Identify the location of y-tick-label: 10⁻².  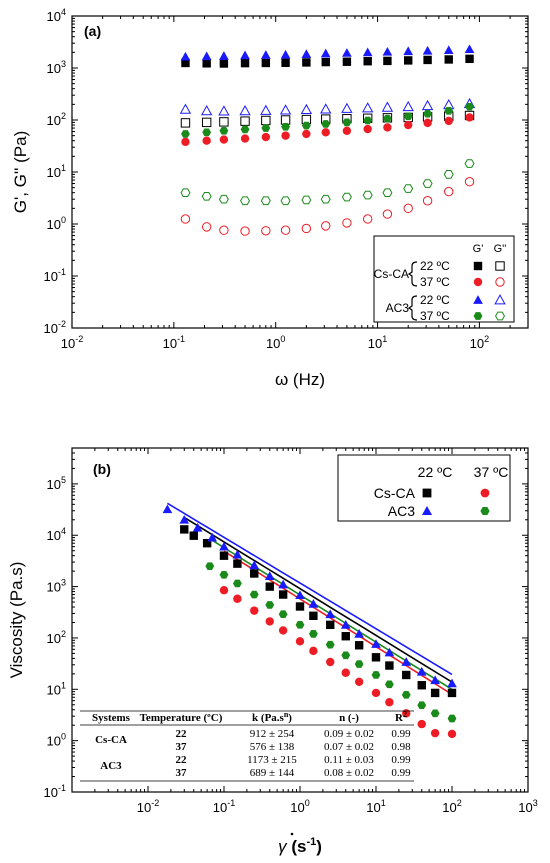
(55, 327).